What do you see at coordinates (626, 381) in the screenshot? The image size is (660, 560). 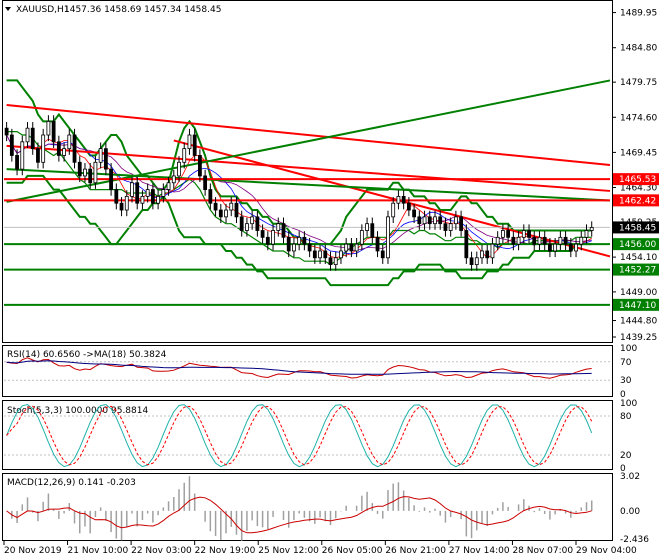 I see `rsi-tick-label: 30` at bounding box center [626, 381].